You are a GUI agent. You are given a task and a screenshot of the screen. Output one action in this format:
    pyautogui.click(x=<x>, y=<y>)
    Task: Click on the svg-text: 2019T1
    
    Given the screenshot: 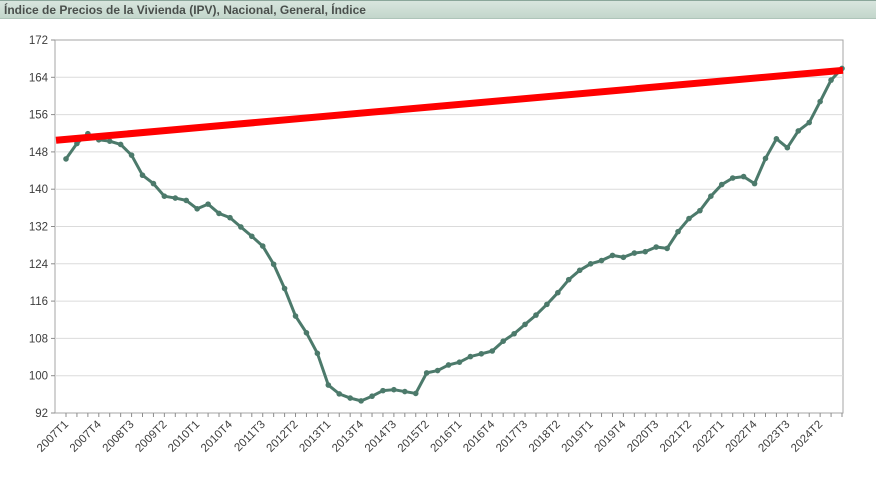 What is the action you would take?
    pyautogui.click(x=578, y=437)
    